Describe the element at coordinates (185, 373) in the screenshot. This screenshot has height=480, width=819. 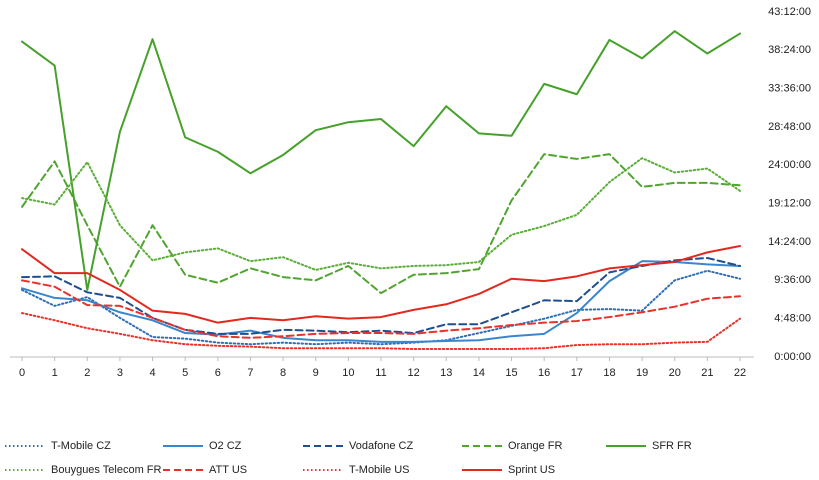
I see `x-tick-label: 5` at that location.